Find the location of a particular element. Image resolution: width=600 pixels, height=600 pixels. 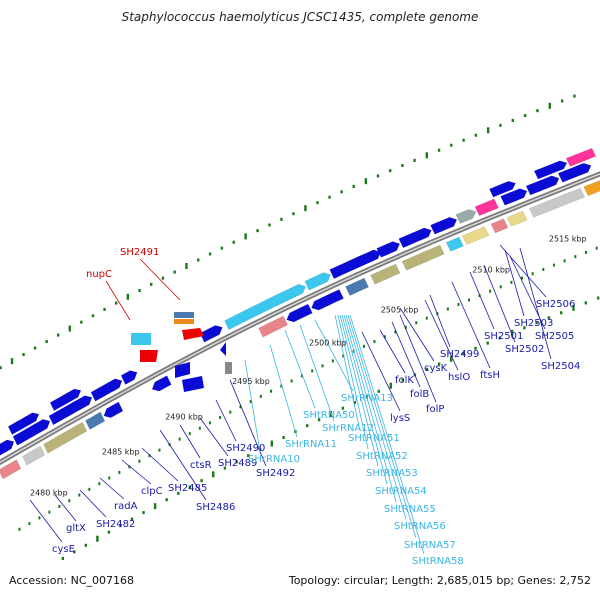

gene-label: clpC is located at coordinates (152, 491).